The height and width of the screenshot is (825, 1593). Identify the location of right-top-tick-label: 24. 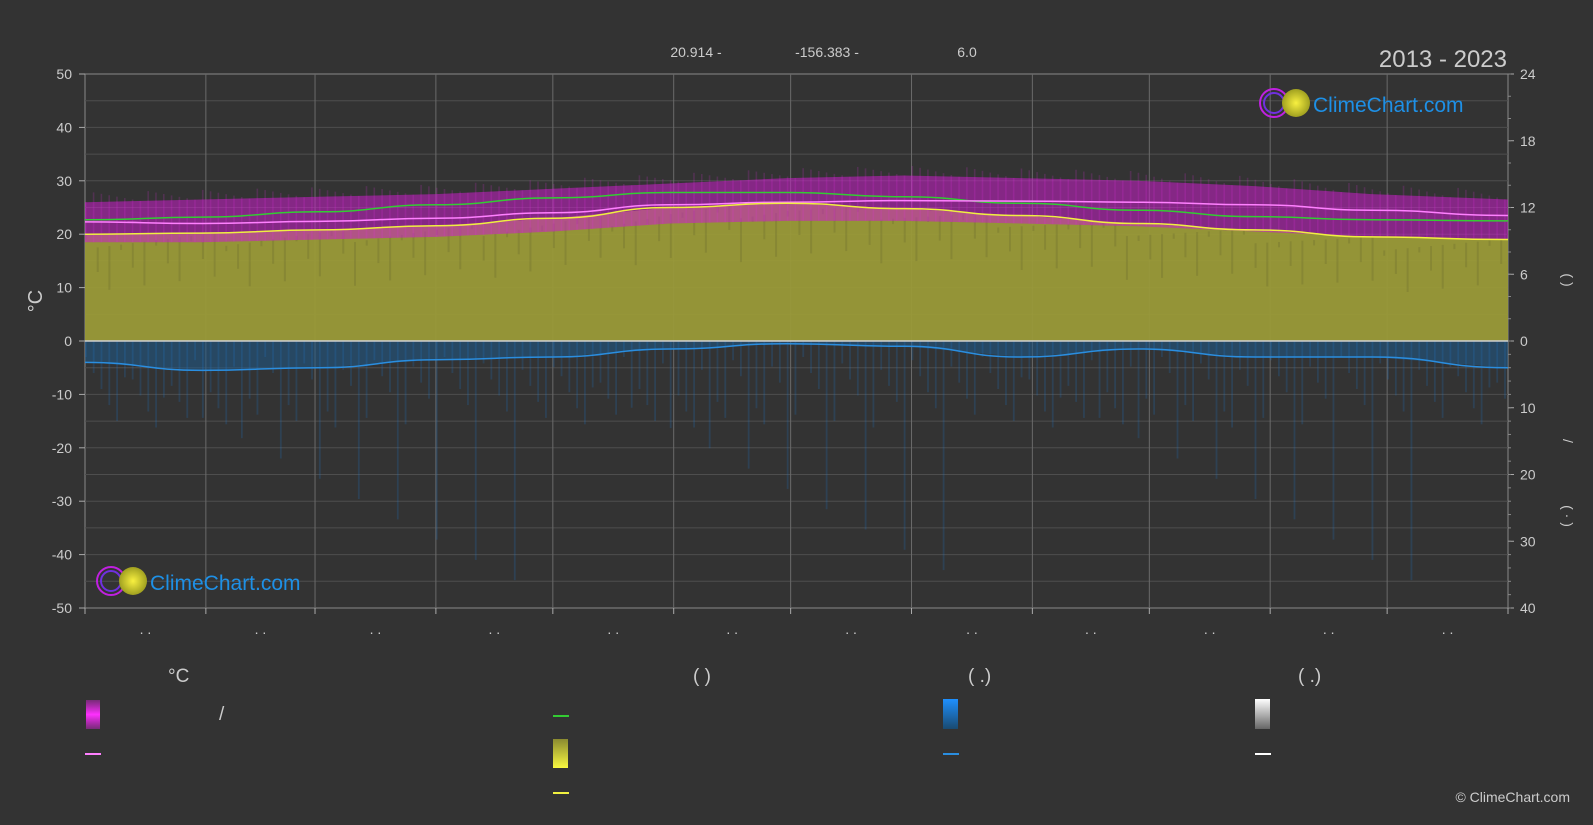
(1528, 74).